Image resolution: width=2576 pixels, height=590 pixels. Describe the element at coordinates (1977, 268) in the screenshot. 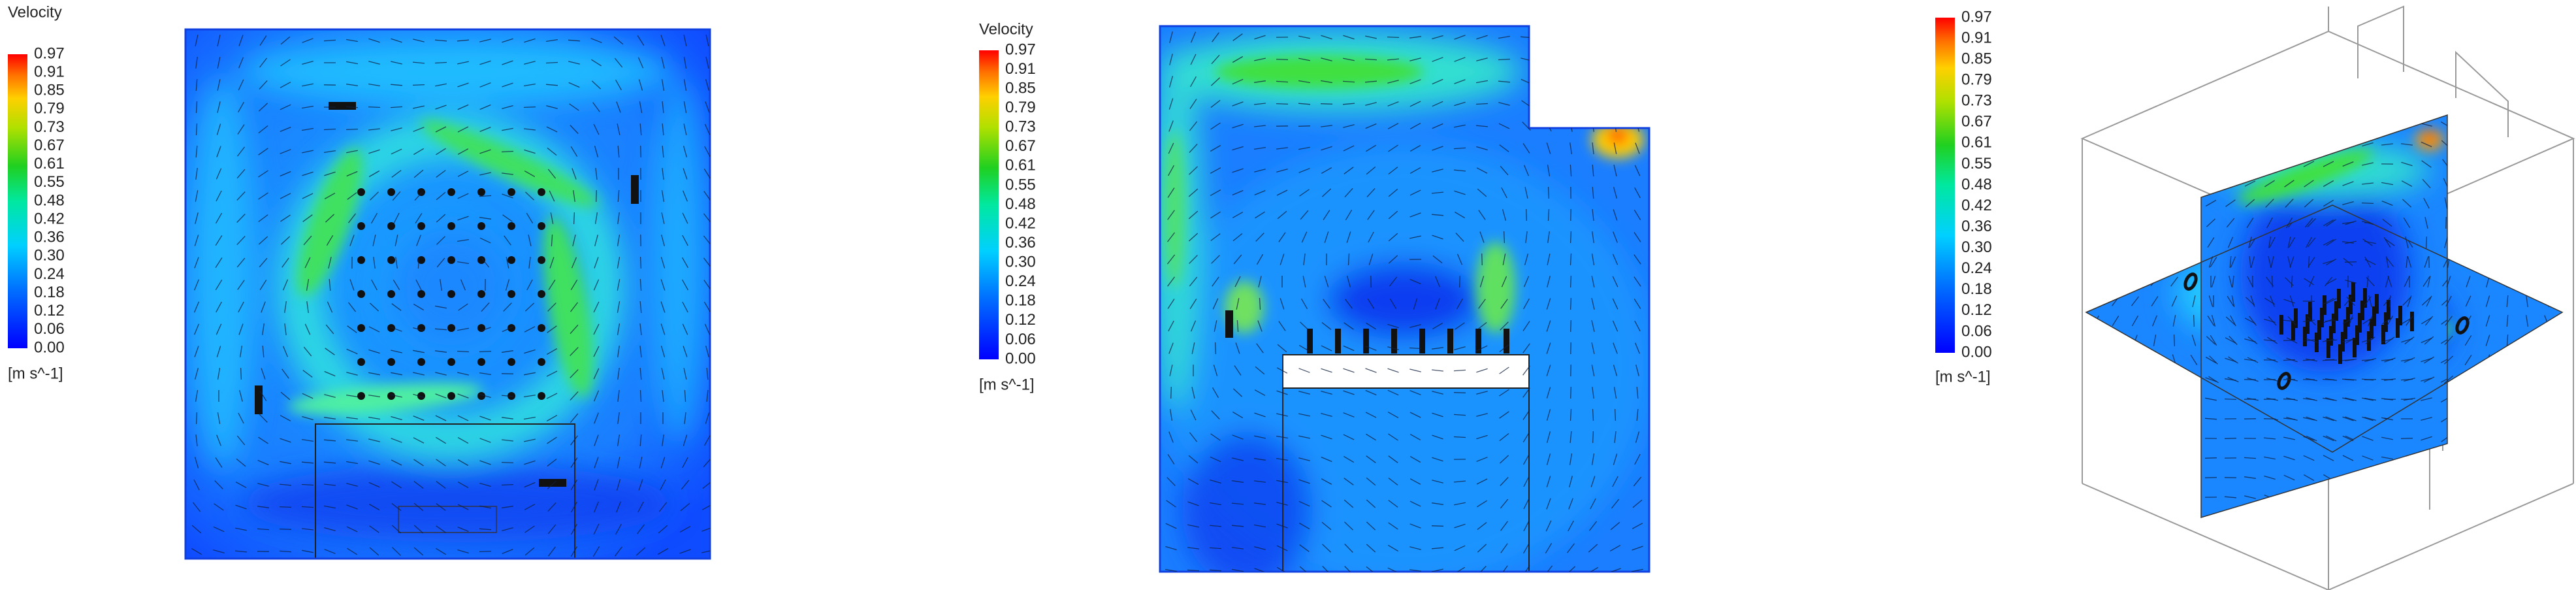

I see `colorbar-tick-label: 0.24` at that location.